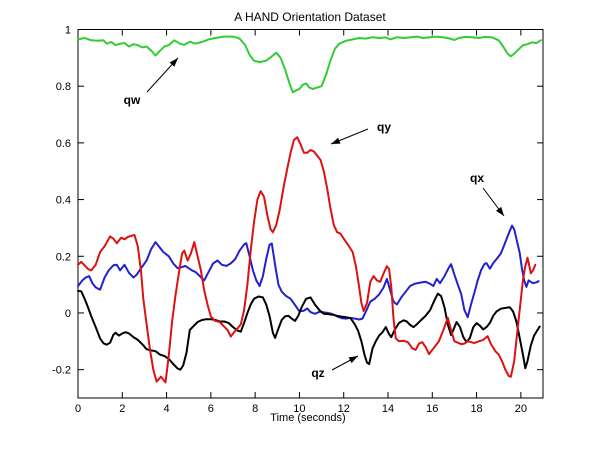 This screenshot has width=600, height=450. What do you see at coordinates (388, 409) in the screenshot?
I see `x-tick-label: 14` at bounding box center [388, 409].